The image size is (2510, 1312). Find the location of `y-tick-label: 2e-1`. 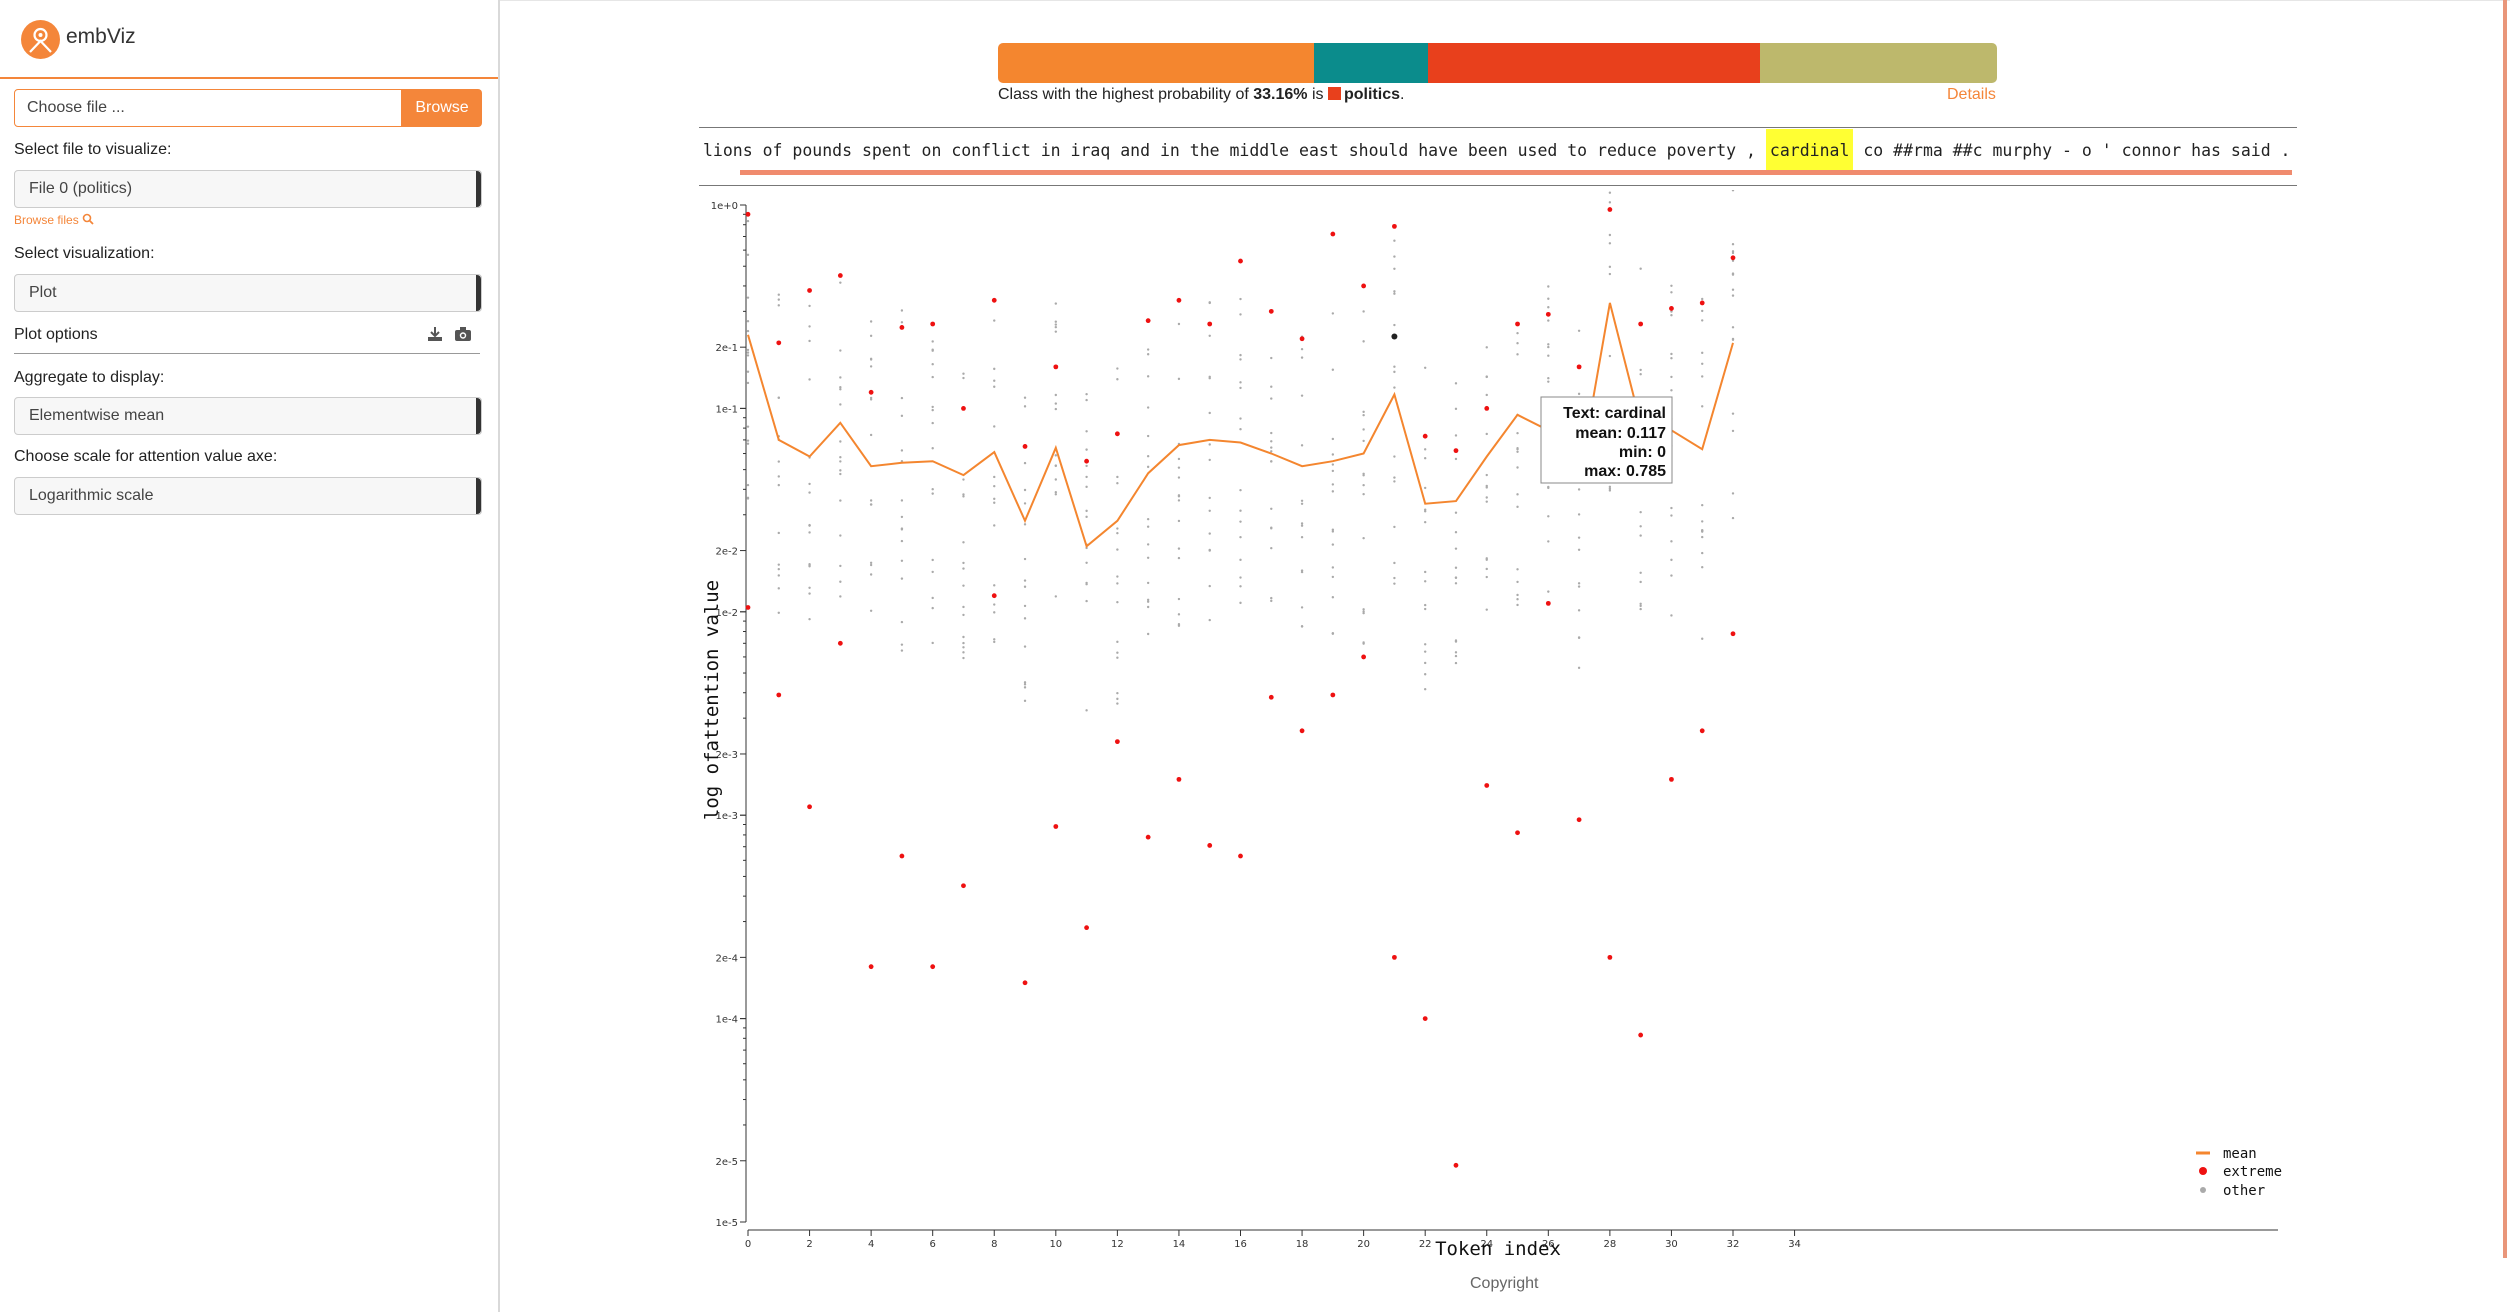

y-tick-label: 2e-1 is located at coordinates (727, 348).